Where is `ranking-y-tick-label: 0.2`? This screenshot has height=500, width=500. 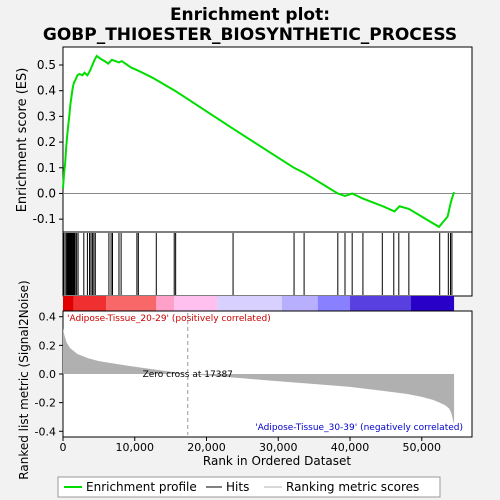 ranking-y-tick-label: 0.2 is located at coordinates (48, 345).